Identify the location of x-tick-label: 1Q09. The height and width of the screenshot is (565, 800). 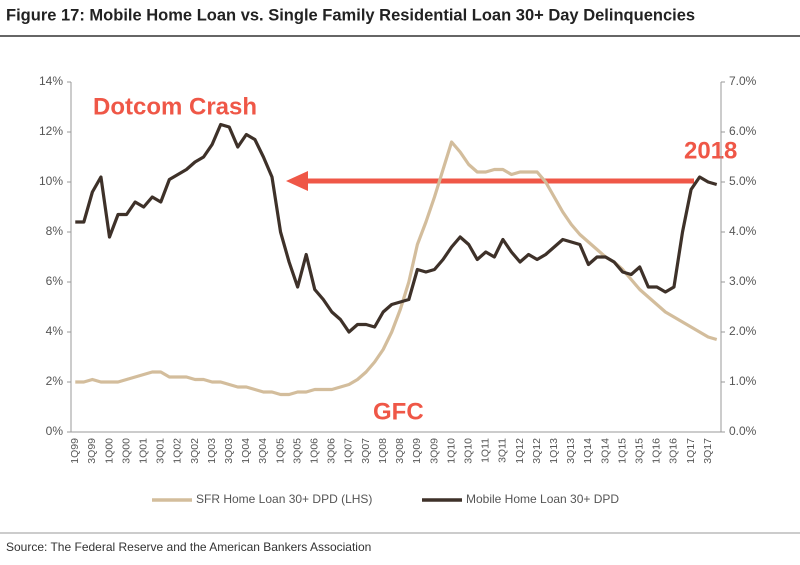
(417, 451).